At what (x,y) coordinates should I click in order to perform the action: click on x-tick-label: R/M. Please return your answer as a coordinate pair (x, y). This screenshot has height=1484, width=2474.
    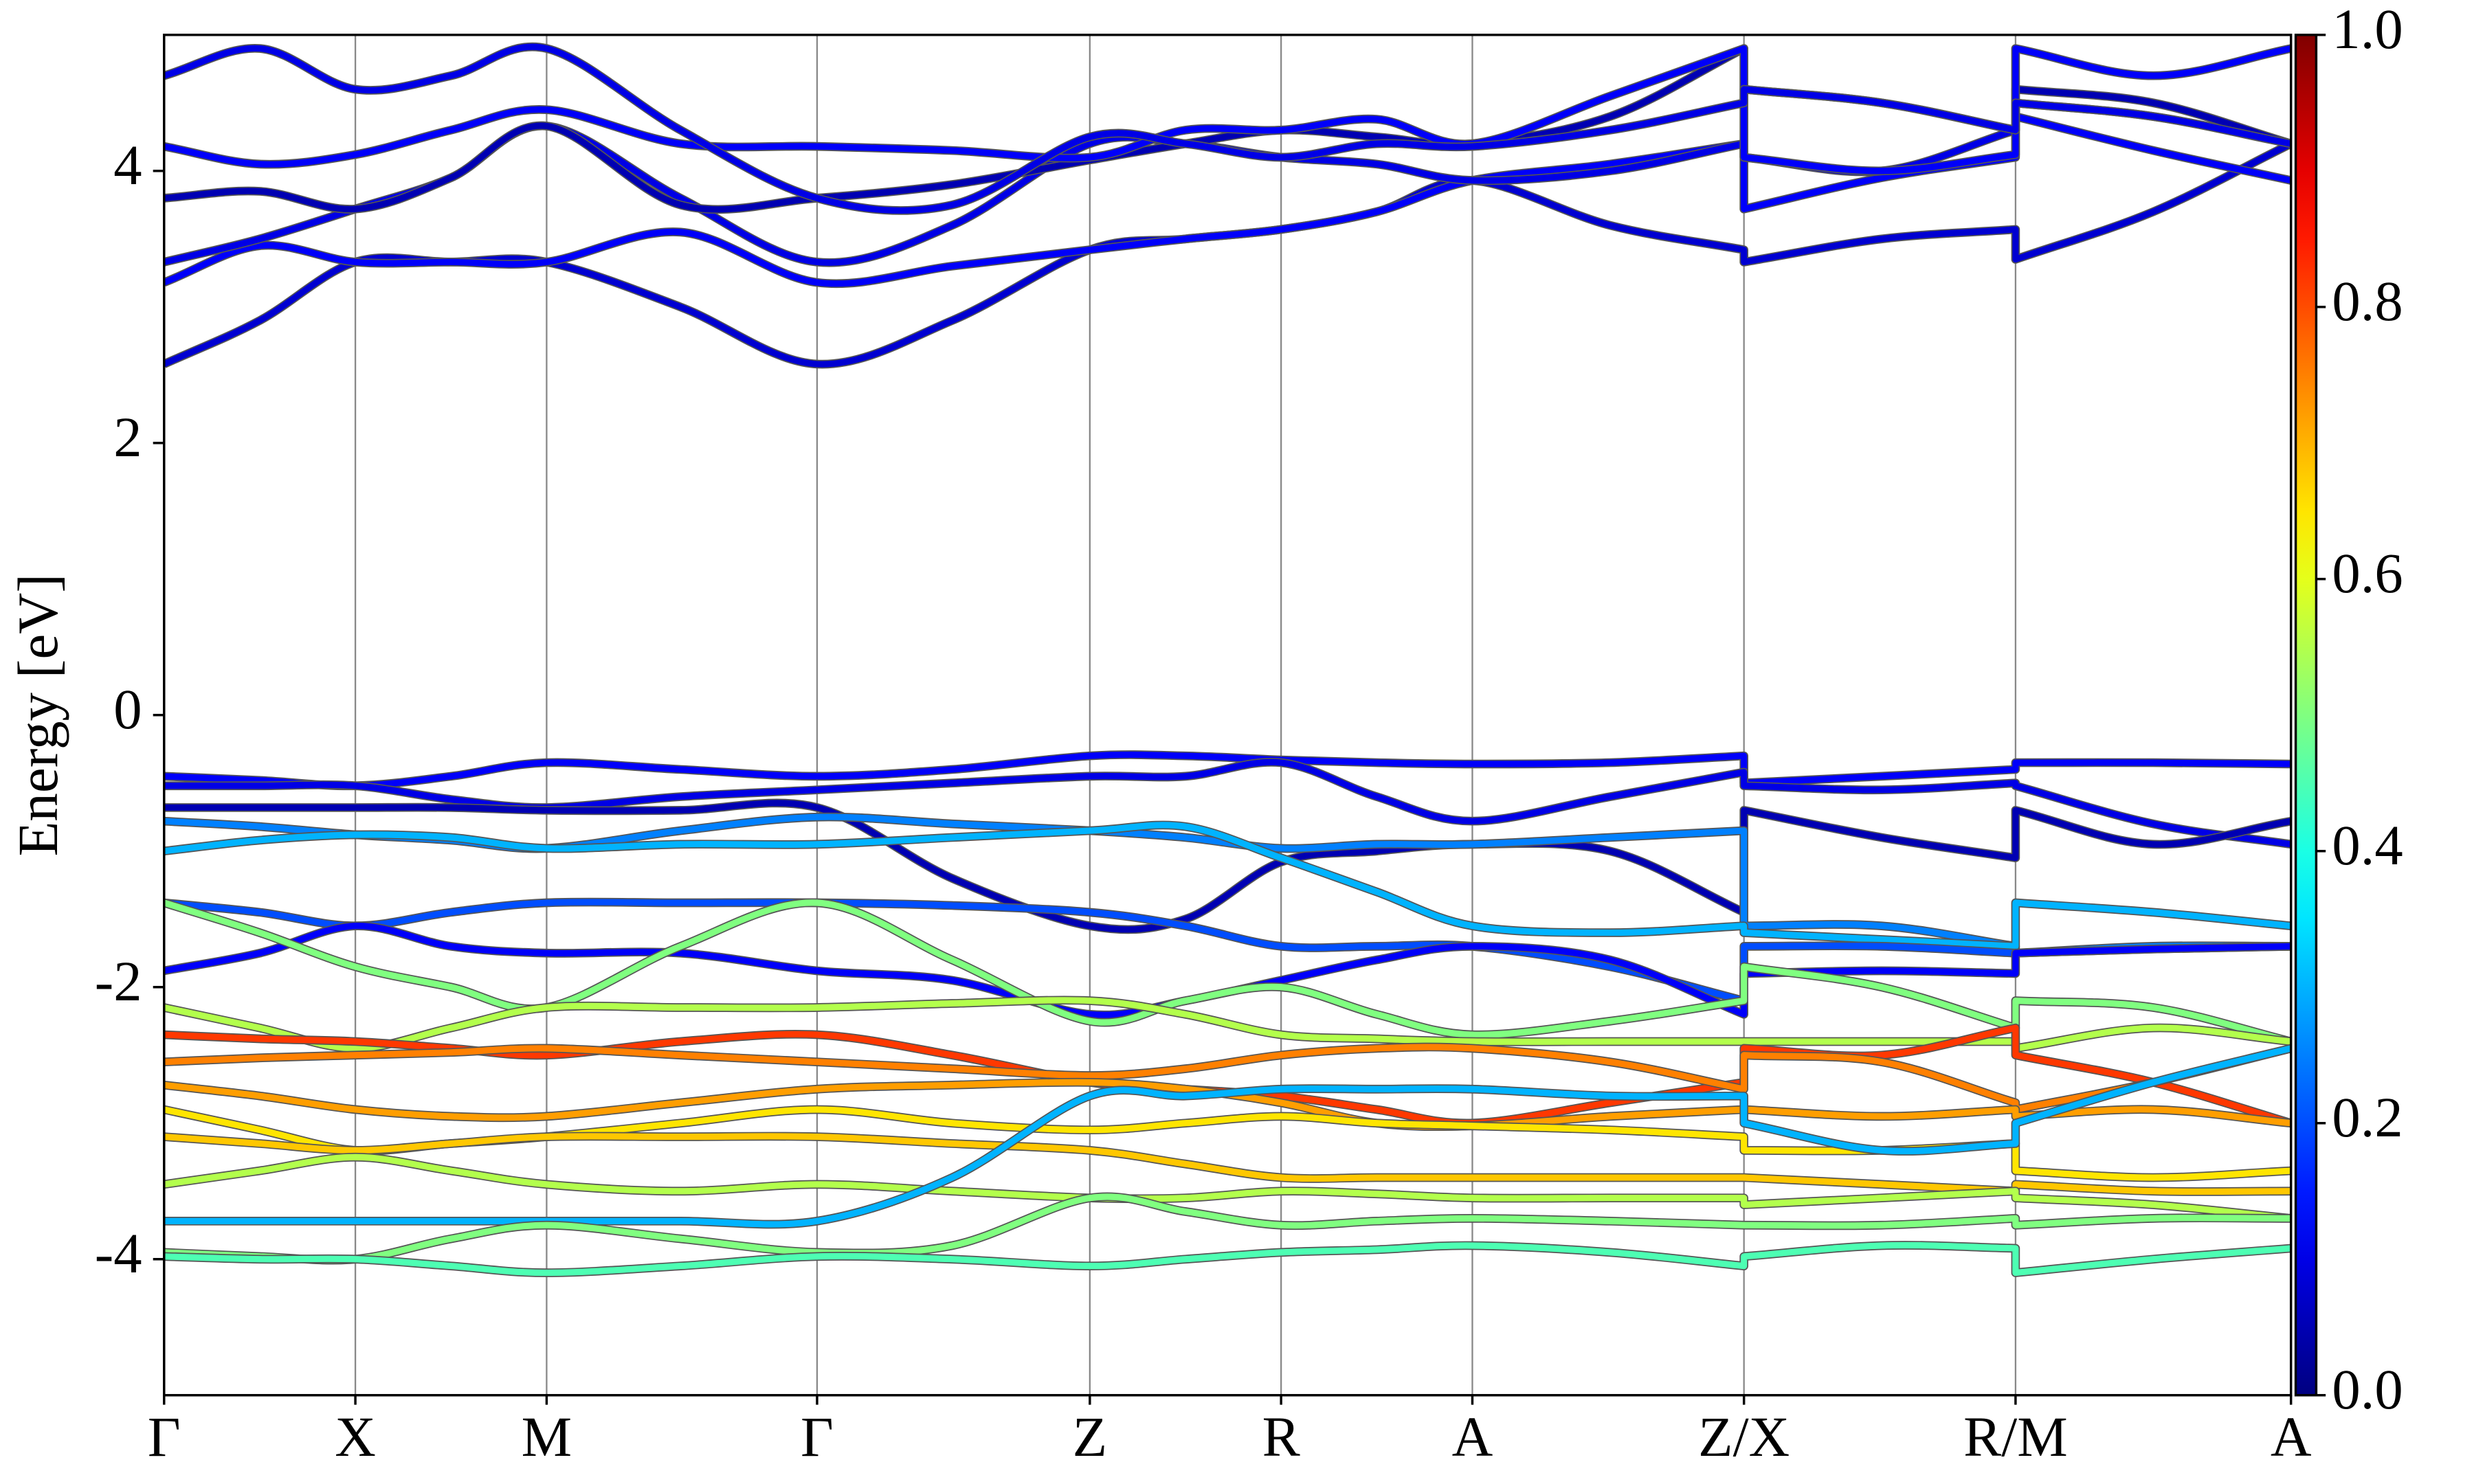
    Looking at the image, I should click on (2015, 1436).